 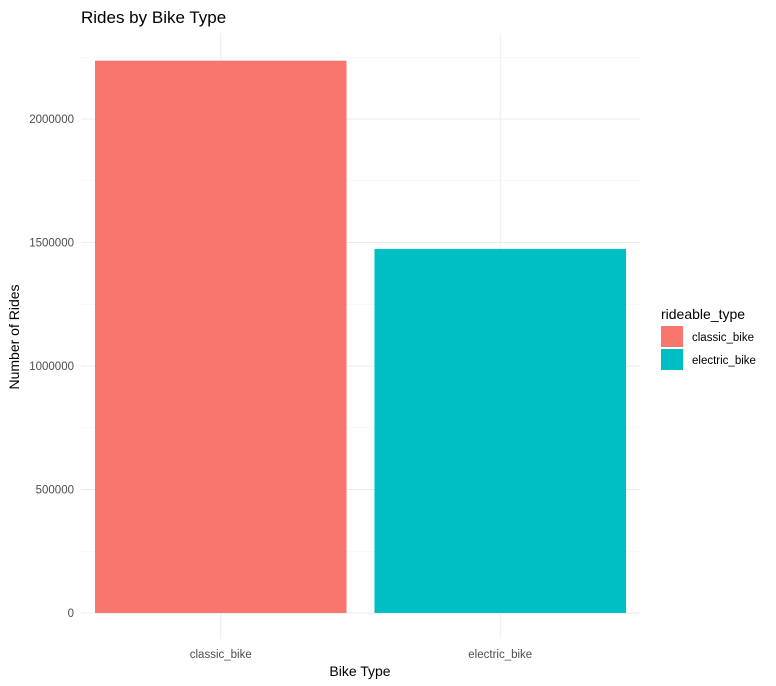 I want to click on y-tick-label: 2000000, so click(x=51, y=120).